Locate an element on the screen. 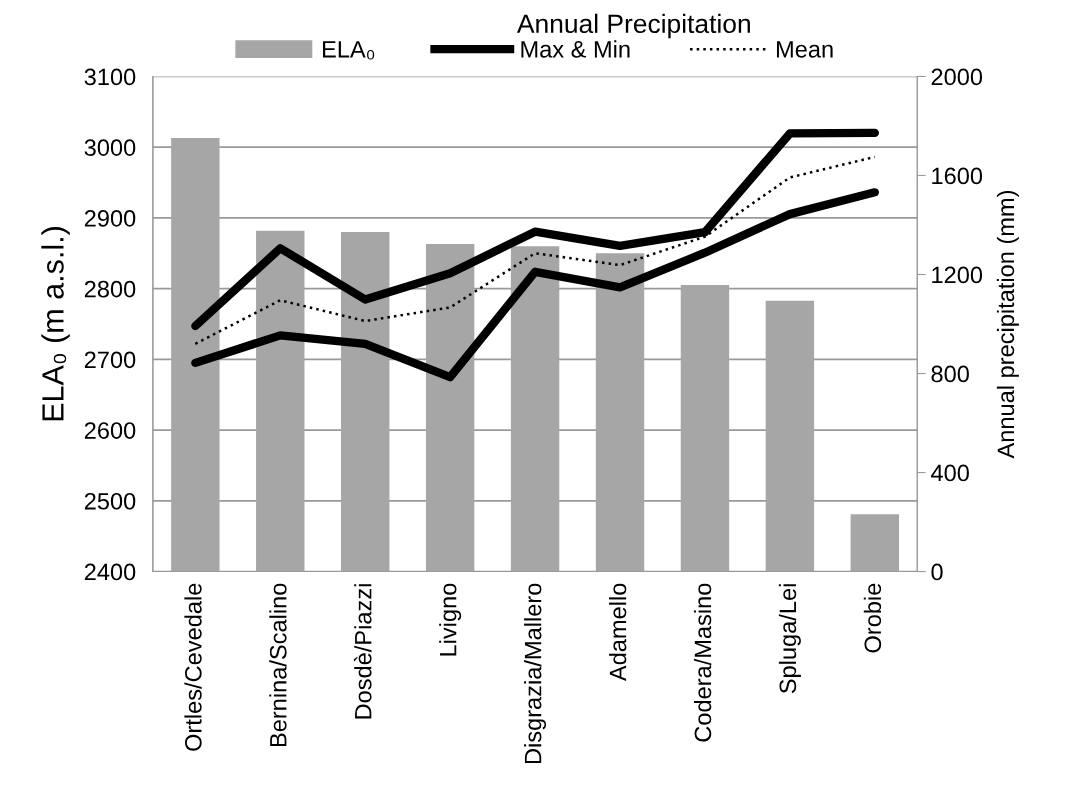 This screenshot has width=1092, height=805. y2-tick-label: 800 is located at coordinates (950, 374).